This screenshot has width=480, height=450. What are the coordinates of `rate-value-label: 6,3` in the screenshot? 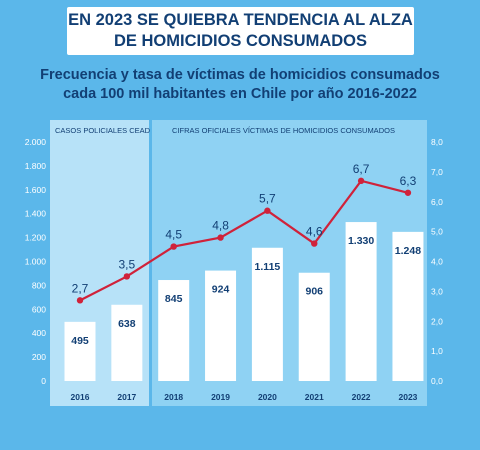 It's located at (408, 181).